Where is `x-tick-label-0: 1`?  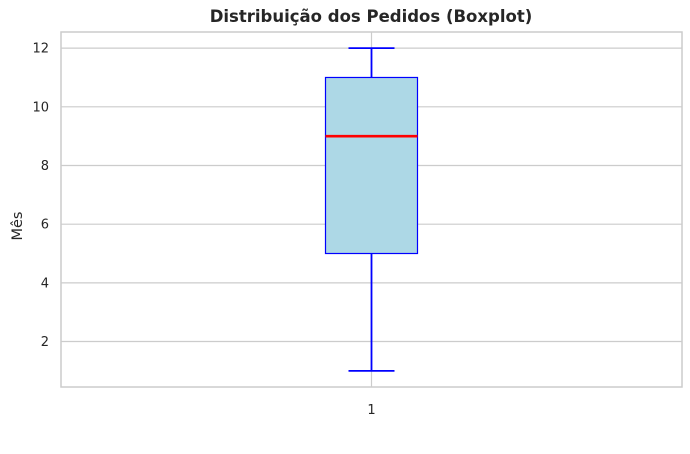 x-tick-label-0: 1 is located at coordinates (371, 410).